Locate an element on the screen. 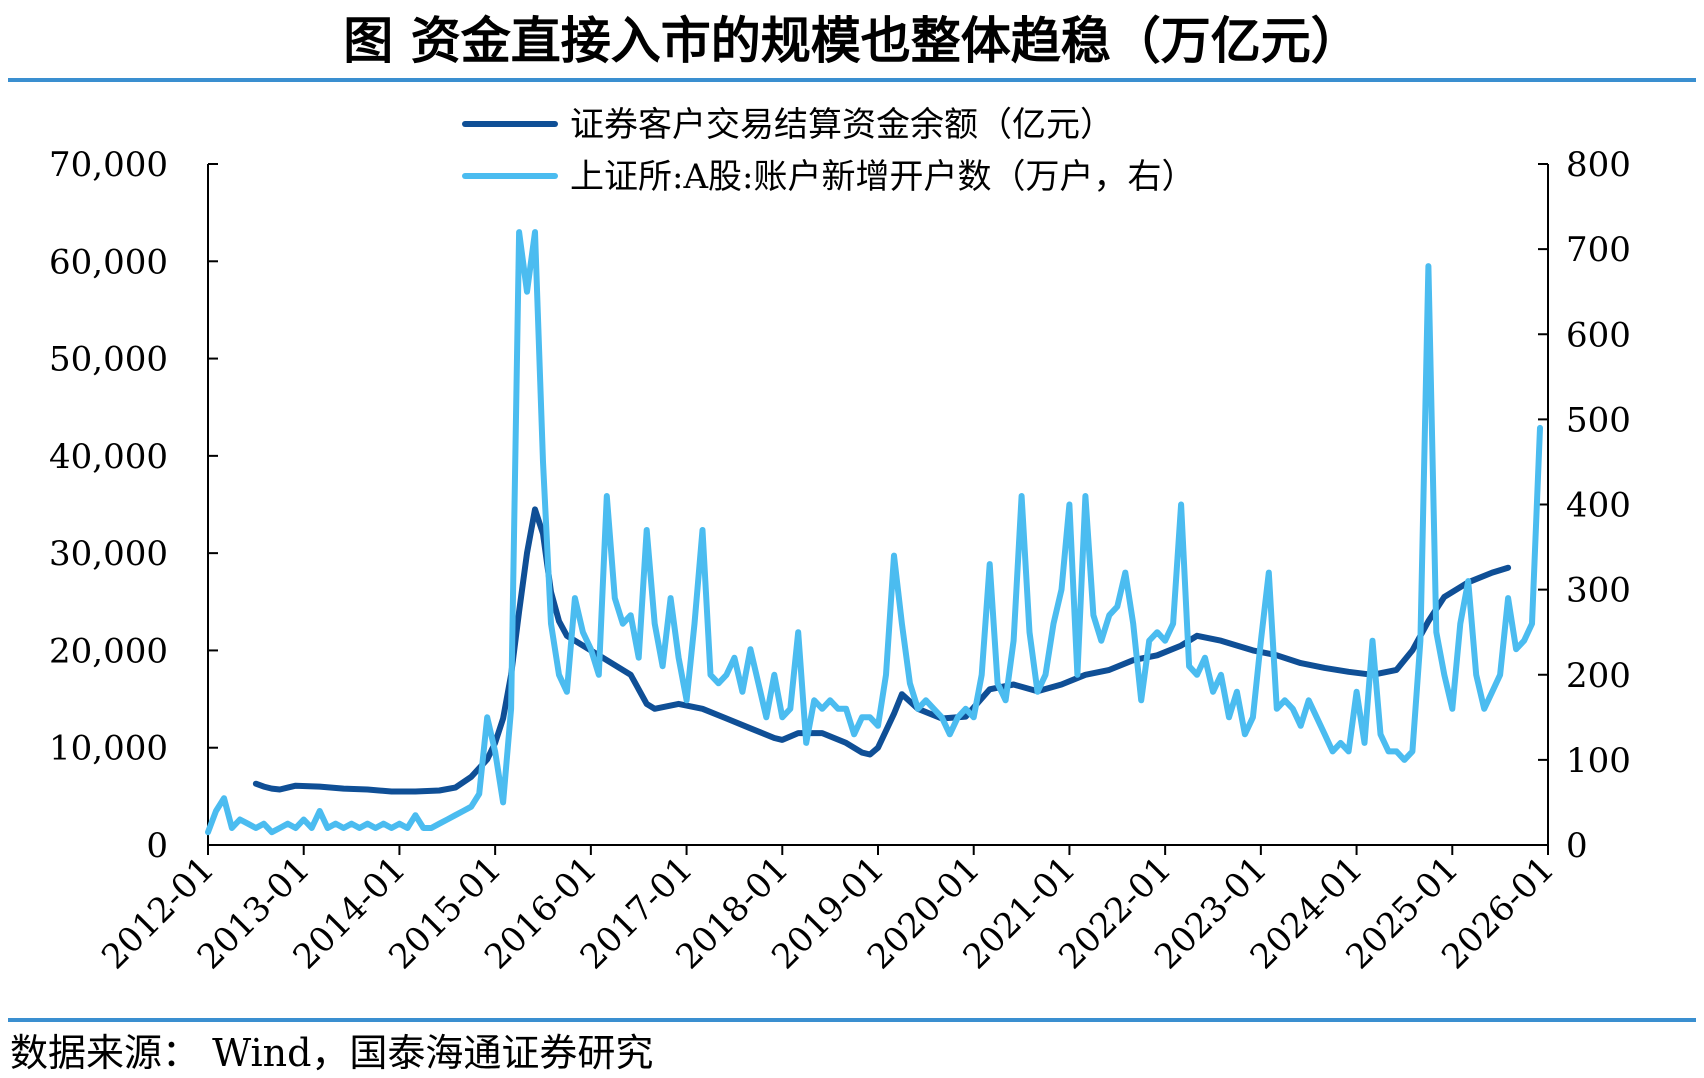  right-tick-label: 100 is located at coordinates (1598, 761).